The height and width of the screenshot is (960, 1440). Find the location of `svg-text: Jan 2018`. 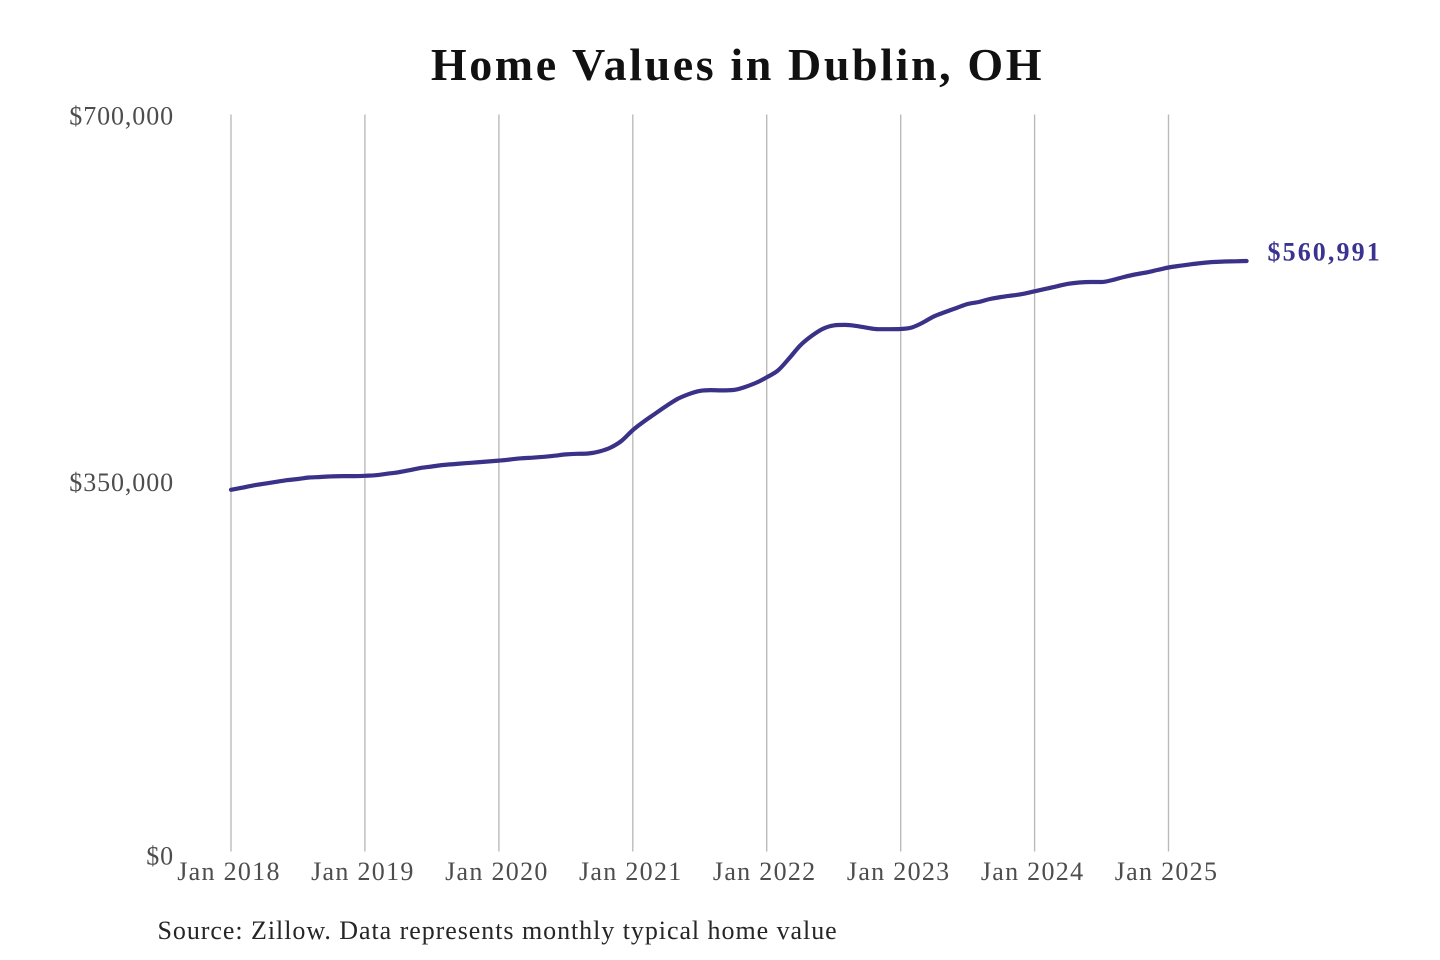

svg-text: Jan 2018 is located at coordinates (229, 871).